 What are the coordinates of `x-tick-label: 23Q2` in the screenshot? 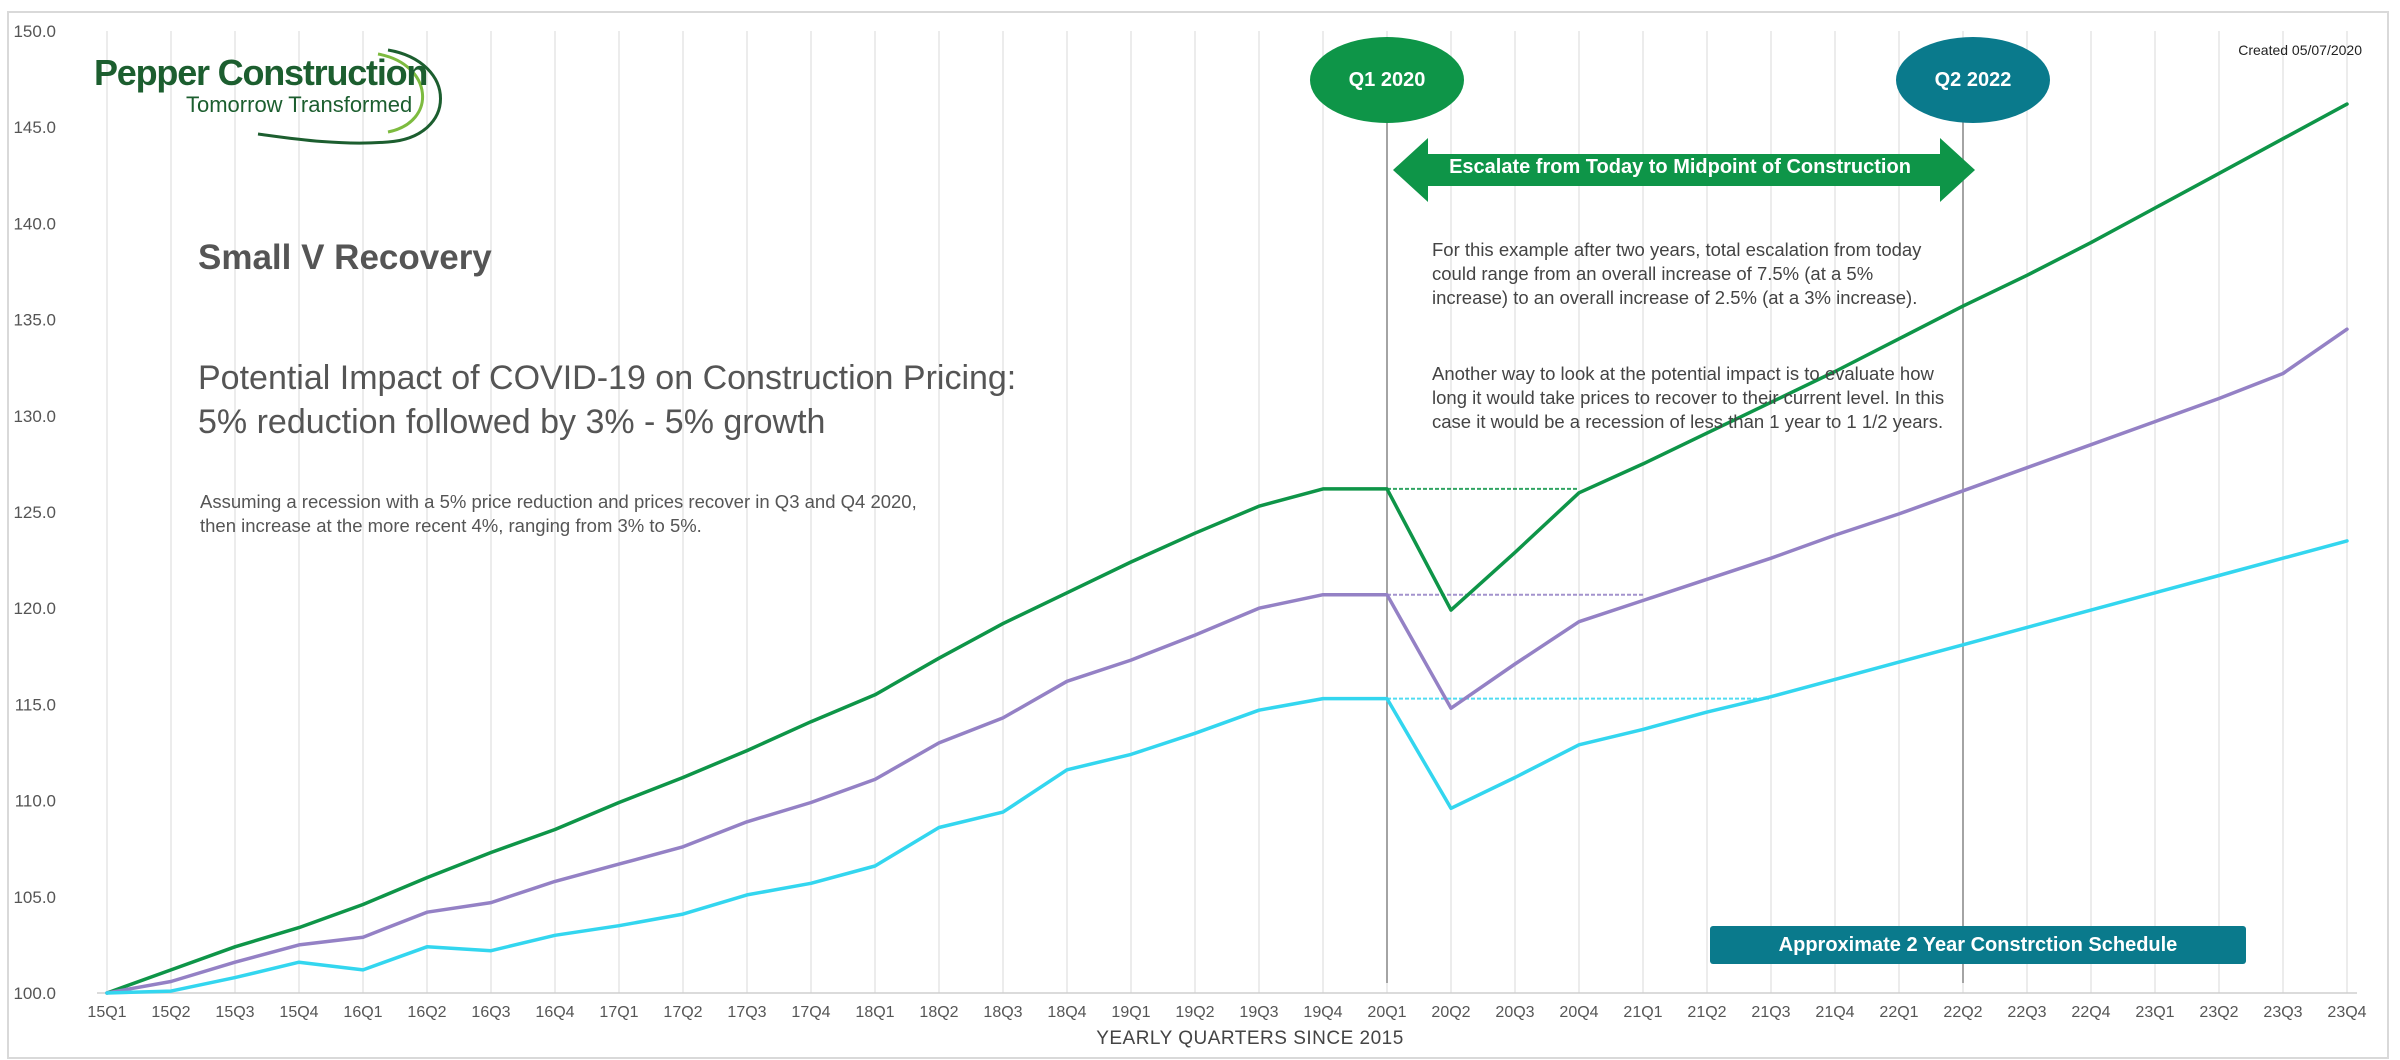 It's located at (2218, 1012).